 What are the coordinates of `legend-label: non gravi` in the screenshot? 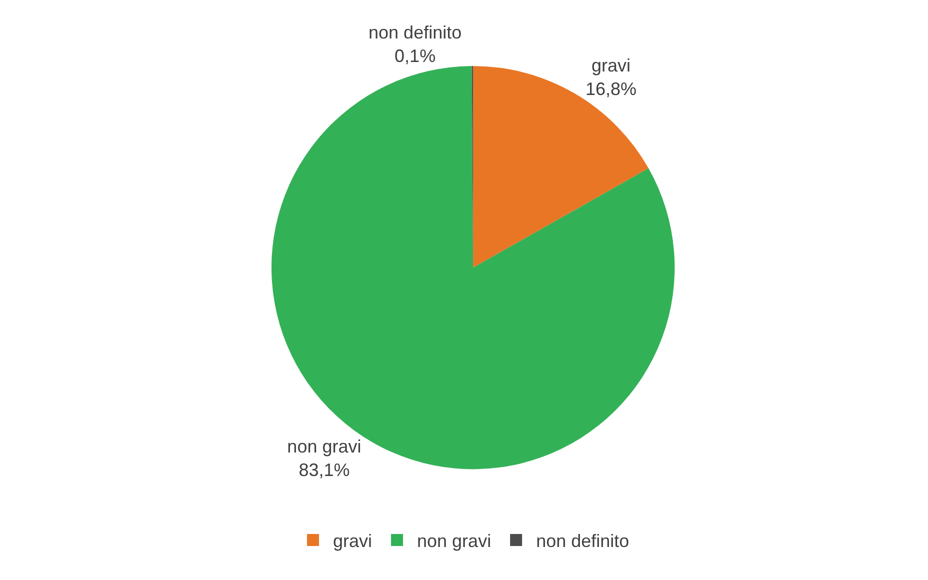 It's located at (454, 541).